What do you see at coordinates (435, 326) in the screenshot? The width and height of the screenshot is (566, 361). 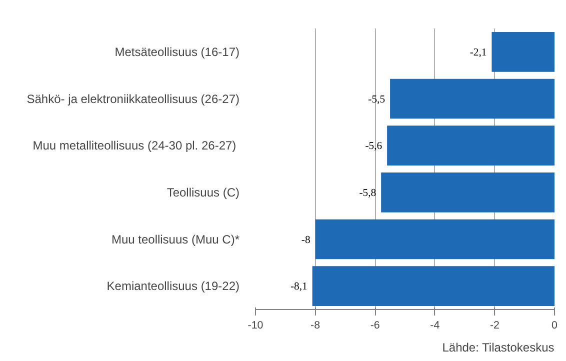 I see `x-tick-label: -4` at bounding box center [435, 326].